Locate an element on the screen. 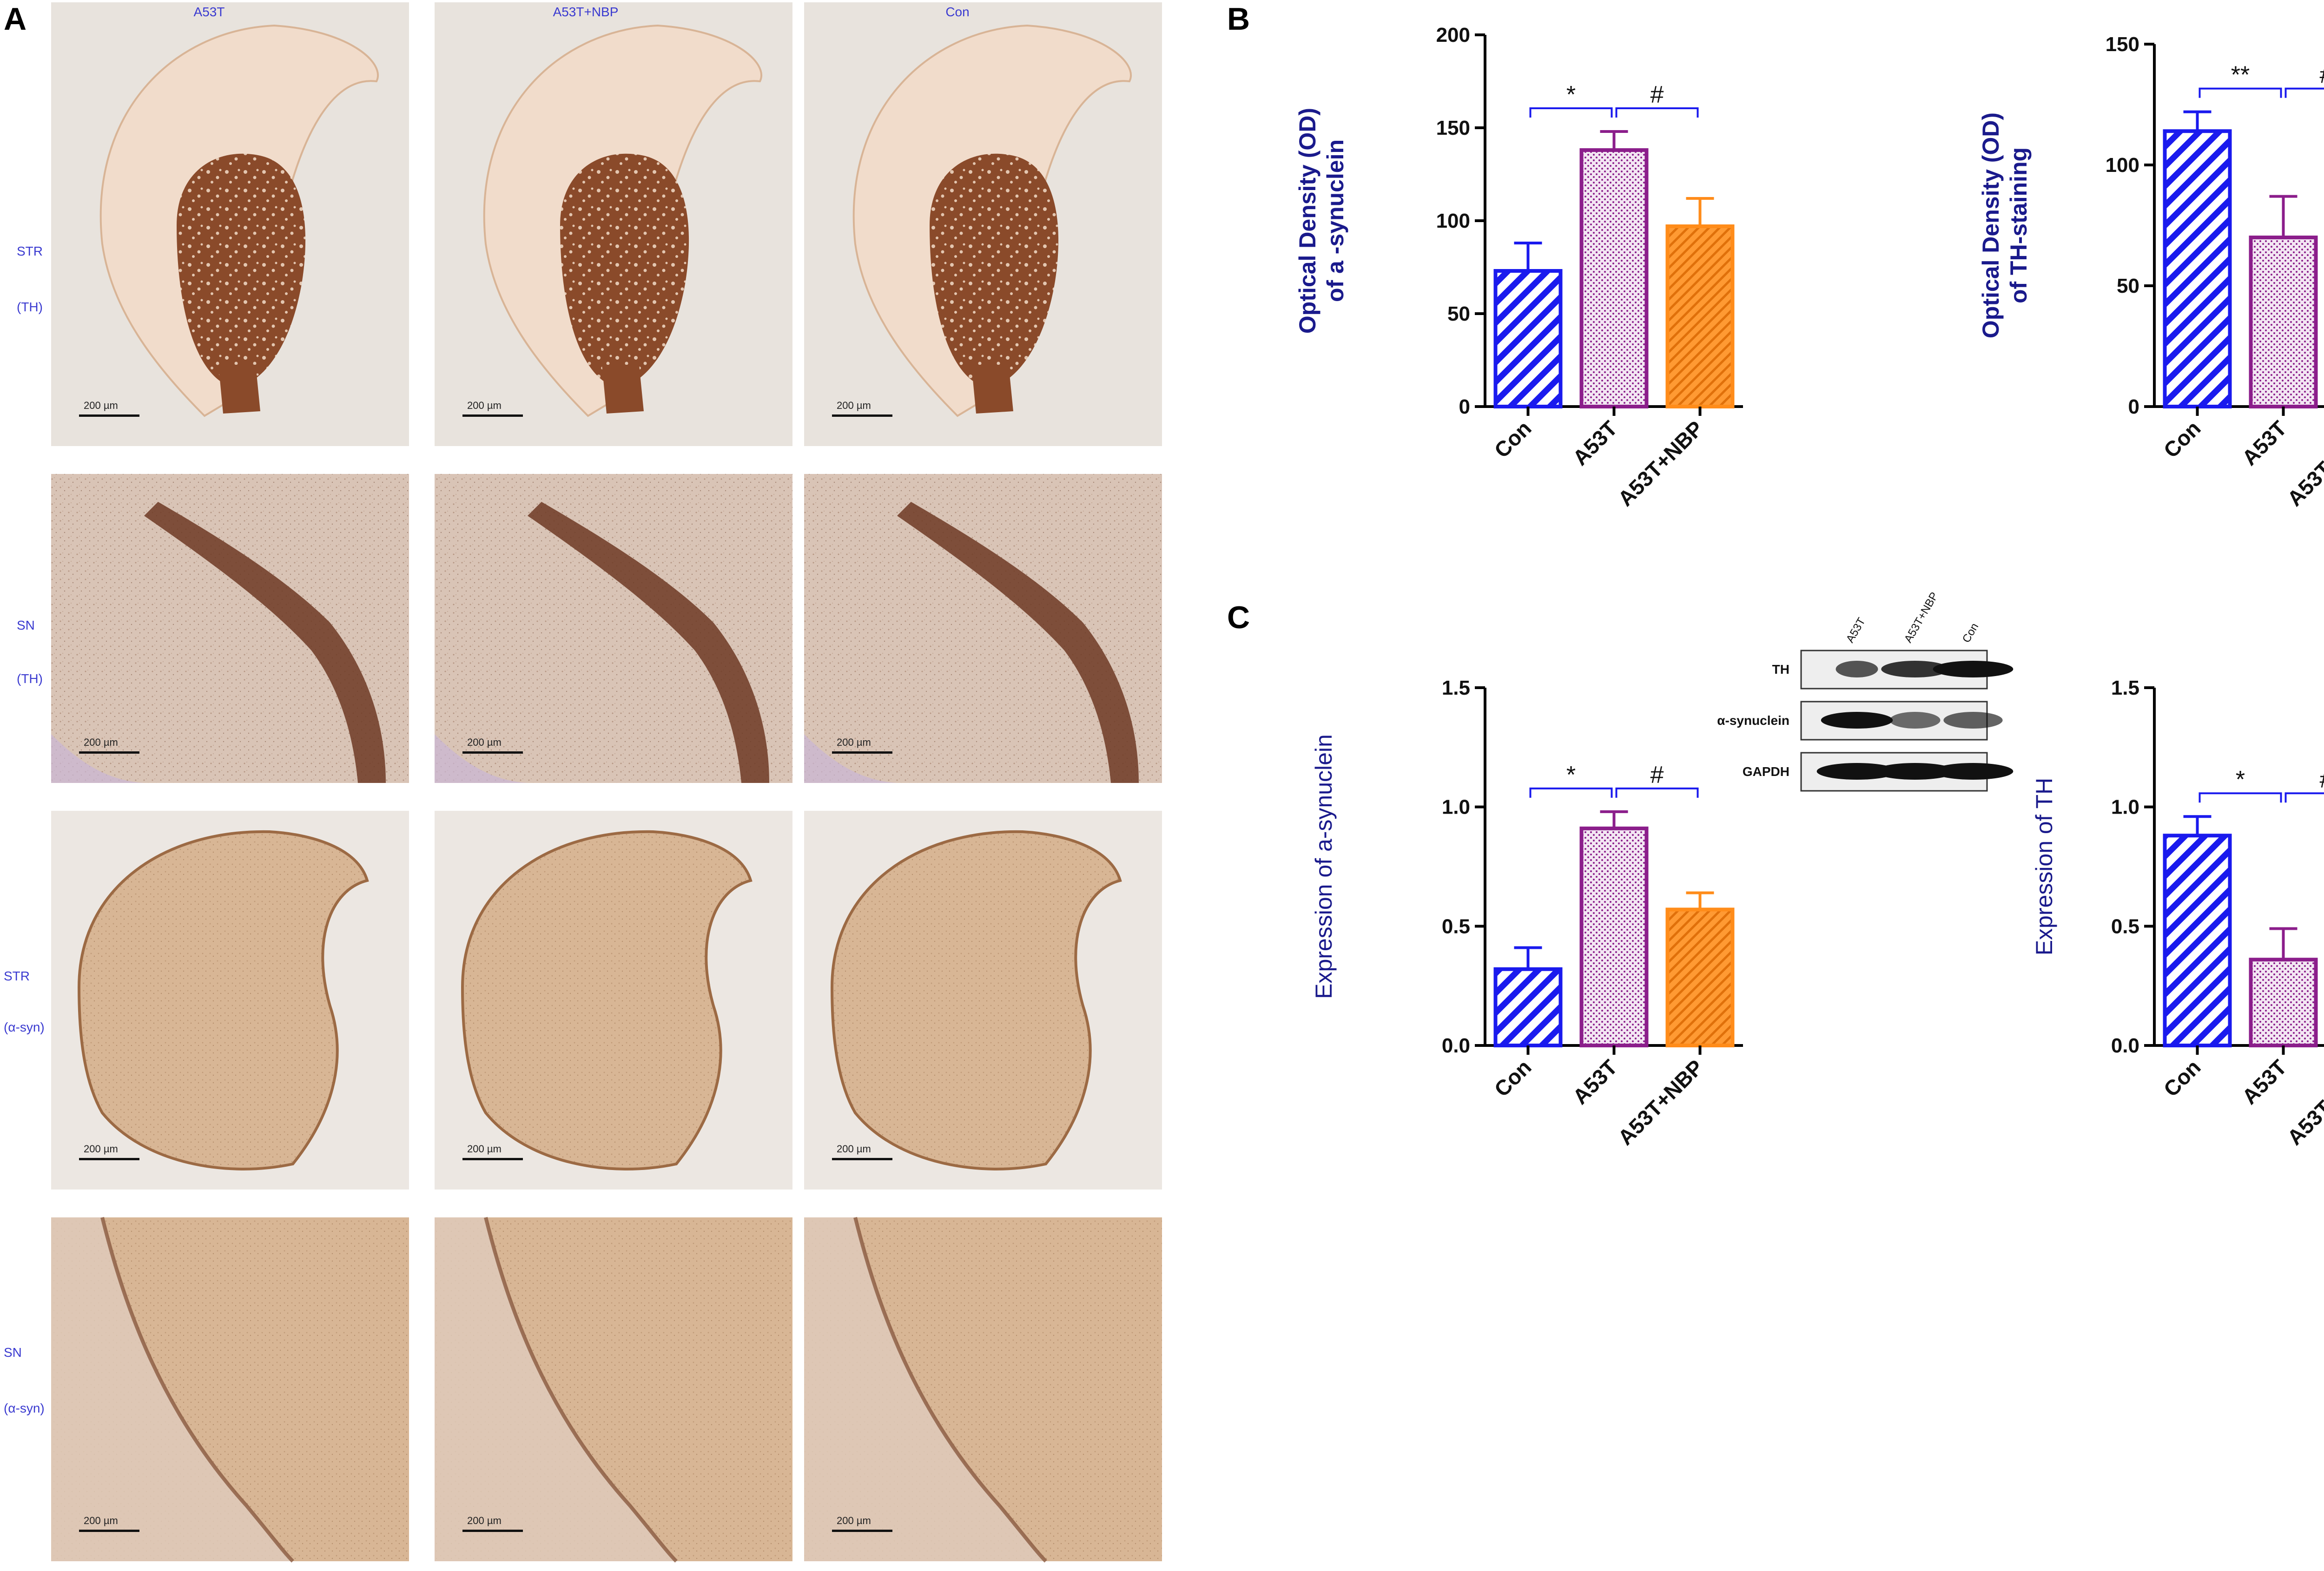 Image resolution: width=2324 pixels, height=1571 pixels. micrograph-sn-asyn-a53t-nbp: 200 µm is located at coordinates (613, 1389).